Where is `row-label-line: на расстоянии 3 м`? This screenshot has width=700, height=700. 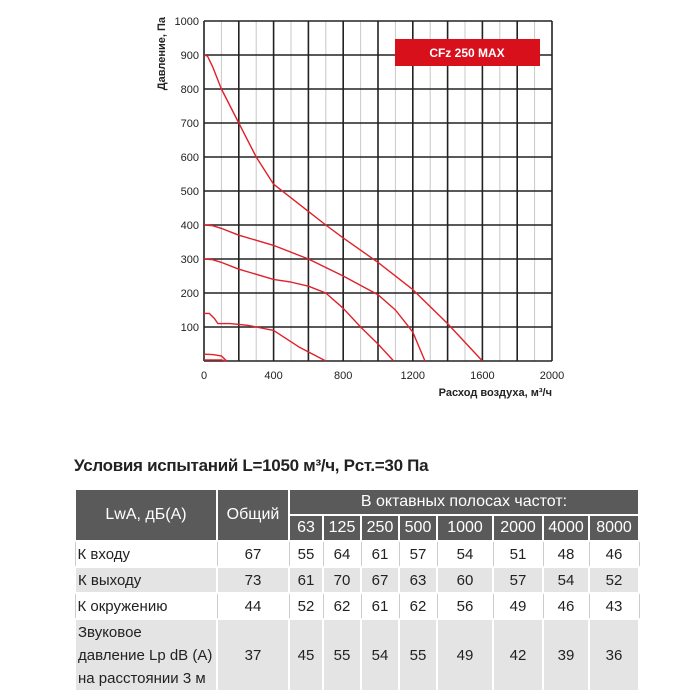
row-label-line: на расстоянии 3 м is located at coordinates (142, 678).